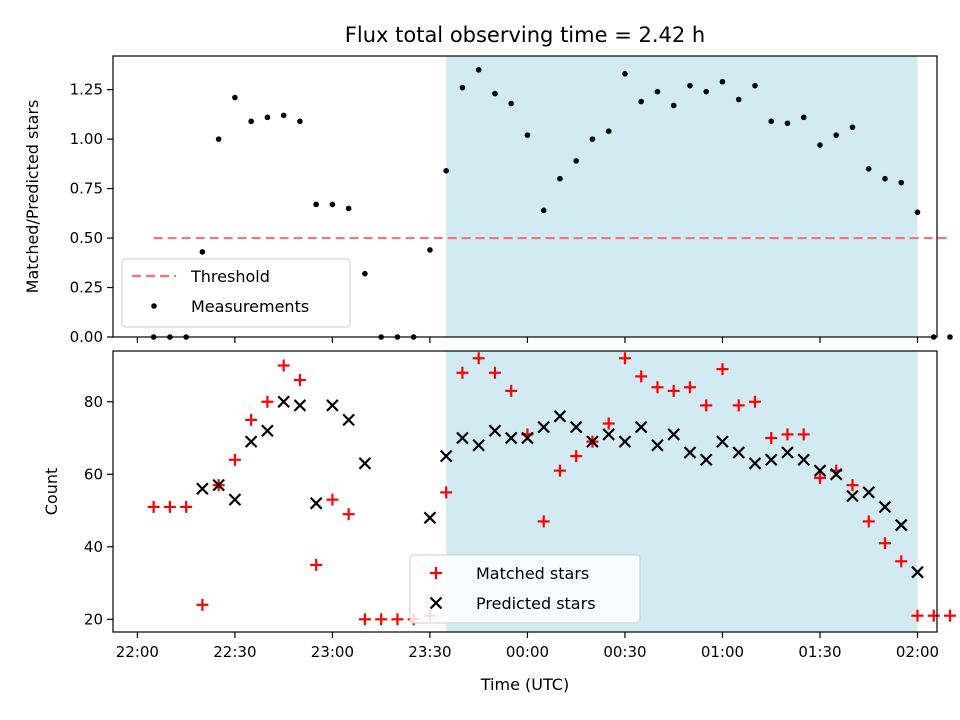 This screenshot has height=720, width=960. I want to click on top-y-tick-label: 1.25, so click(86, 90).